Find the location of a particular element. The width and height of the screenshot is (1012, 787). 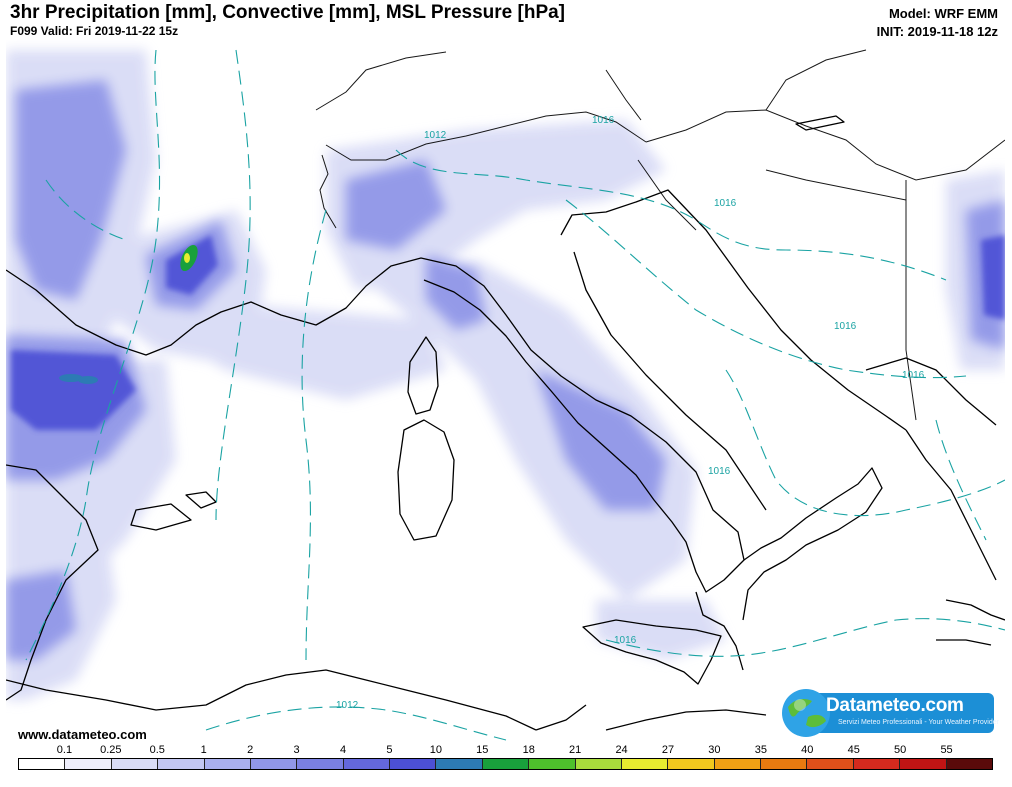

colorbar-tick-label: 18 is located at coordinates (528, 750).